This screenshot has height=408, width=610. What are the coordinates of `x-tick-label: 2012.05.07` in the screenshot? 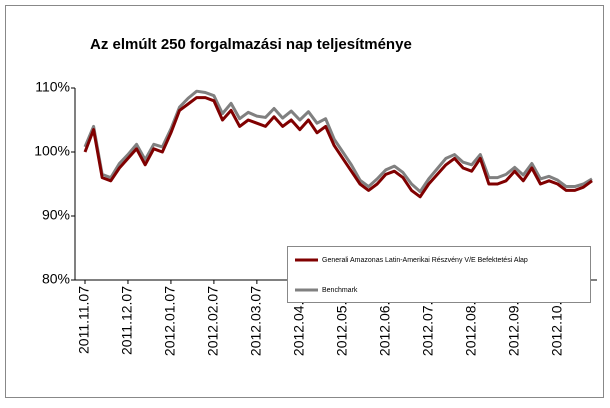 It's located at (341, 321).